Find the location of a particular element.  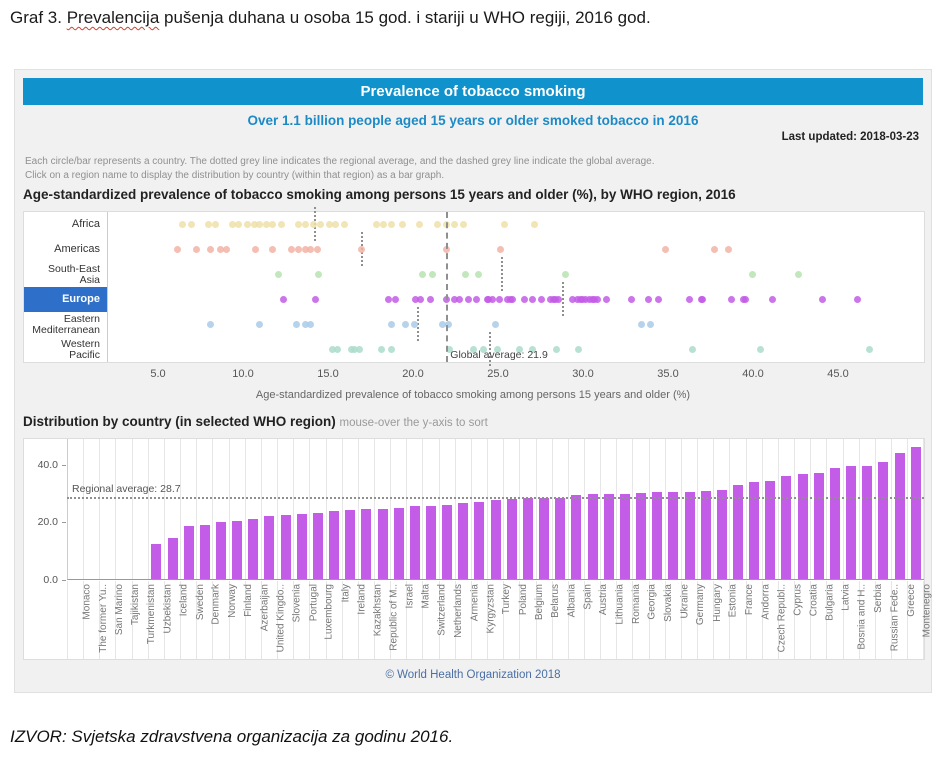

y-tick-label: 0.0 is located at coordinates (50, 580).